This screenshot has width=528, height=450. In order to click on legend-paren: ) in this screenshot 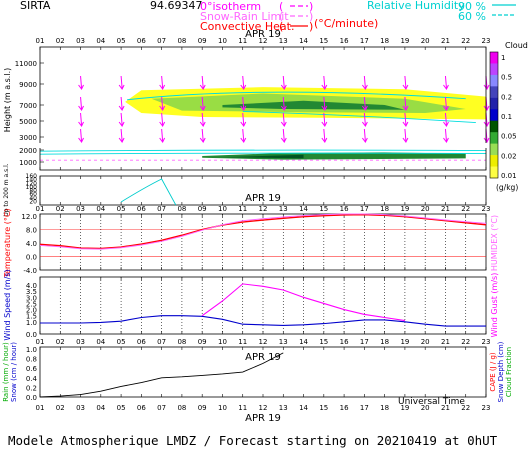, I will do `click(311, 6)`.